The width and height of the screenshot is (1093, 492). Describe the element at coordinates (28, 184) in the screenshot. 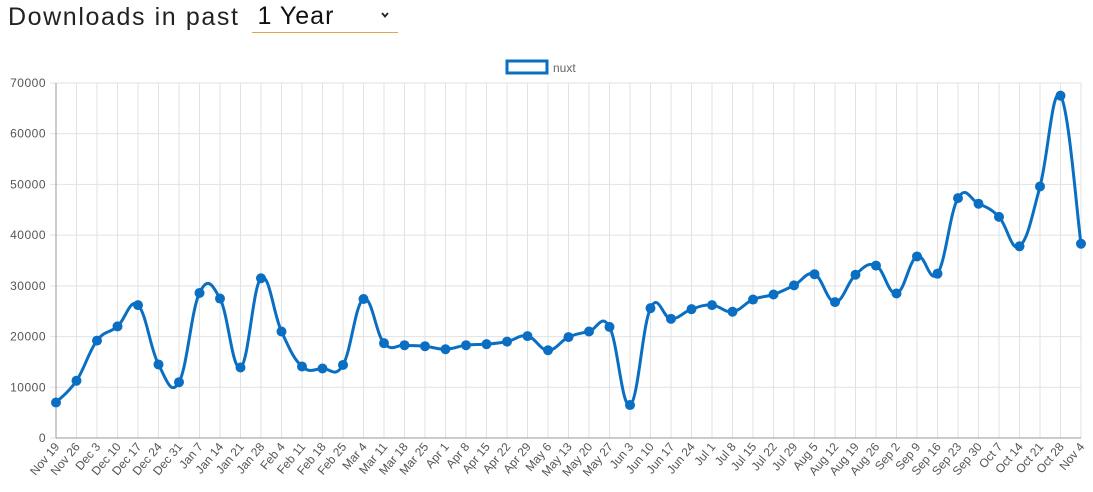

I see `y-tick-label: 50000` at that location.